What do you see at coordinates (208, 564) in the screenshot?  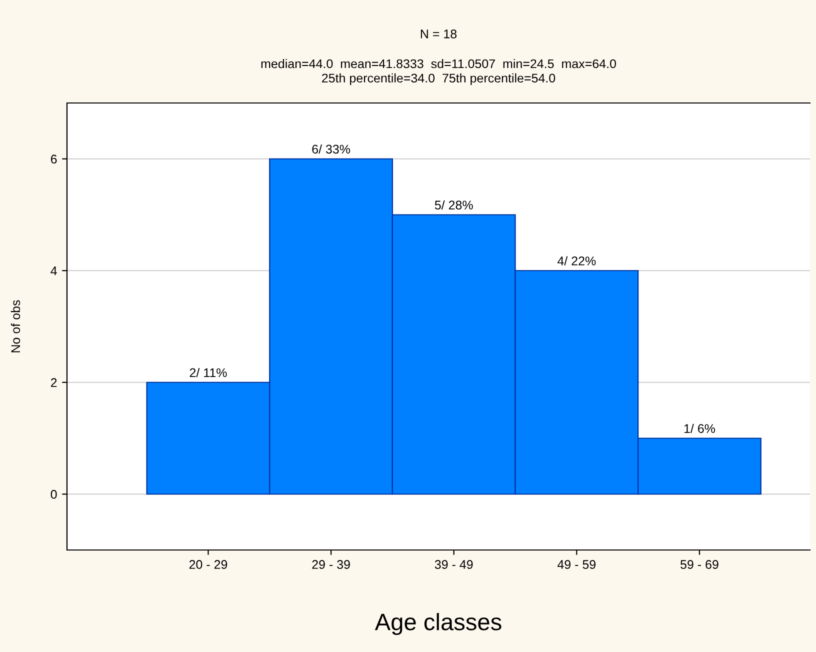 I see `x-tick-label: 20 - 29` at bounding box center [208, 564].